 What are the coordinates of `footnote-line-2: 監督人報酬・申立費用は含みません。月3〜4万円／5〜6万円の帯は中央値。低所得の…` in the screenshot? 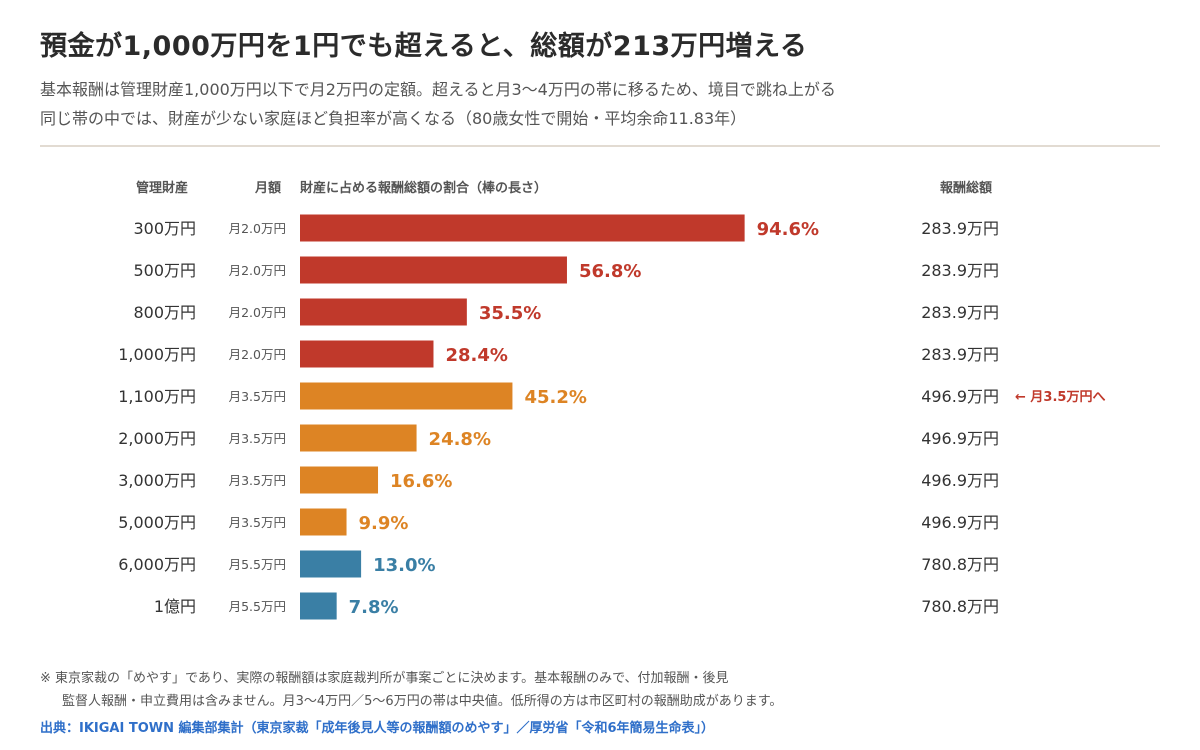 It's located at (422, 701).